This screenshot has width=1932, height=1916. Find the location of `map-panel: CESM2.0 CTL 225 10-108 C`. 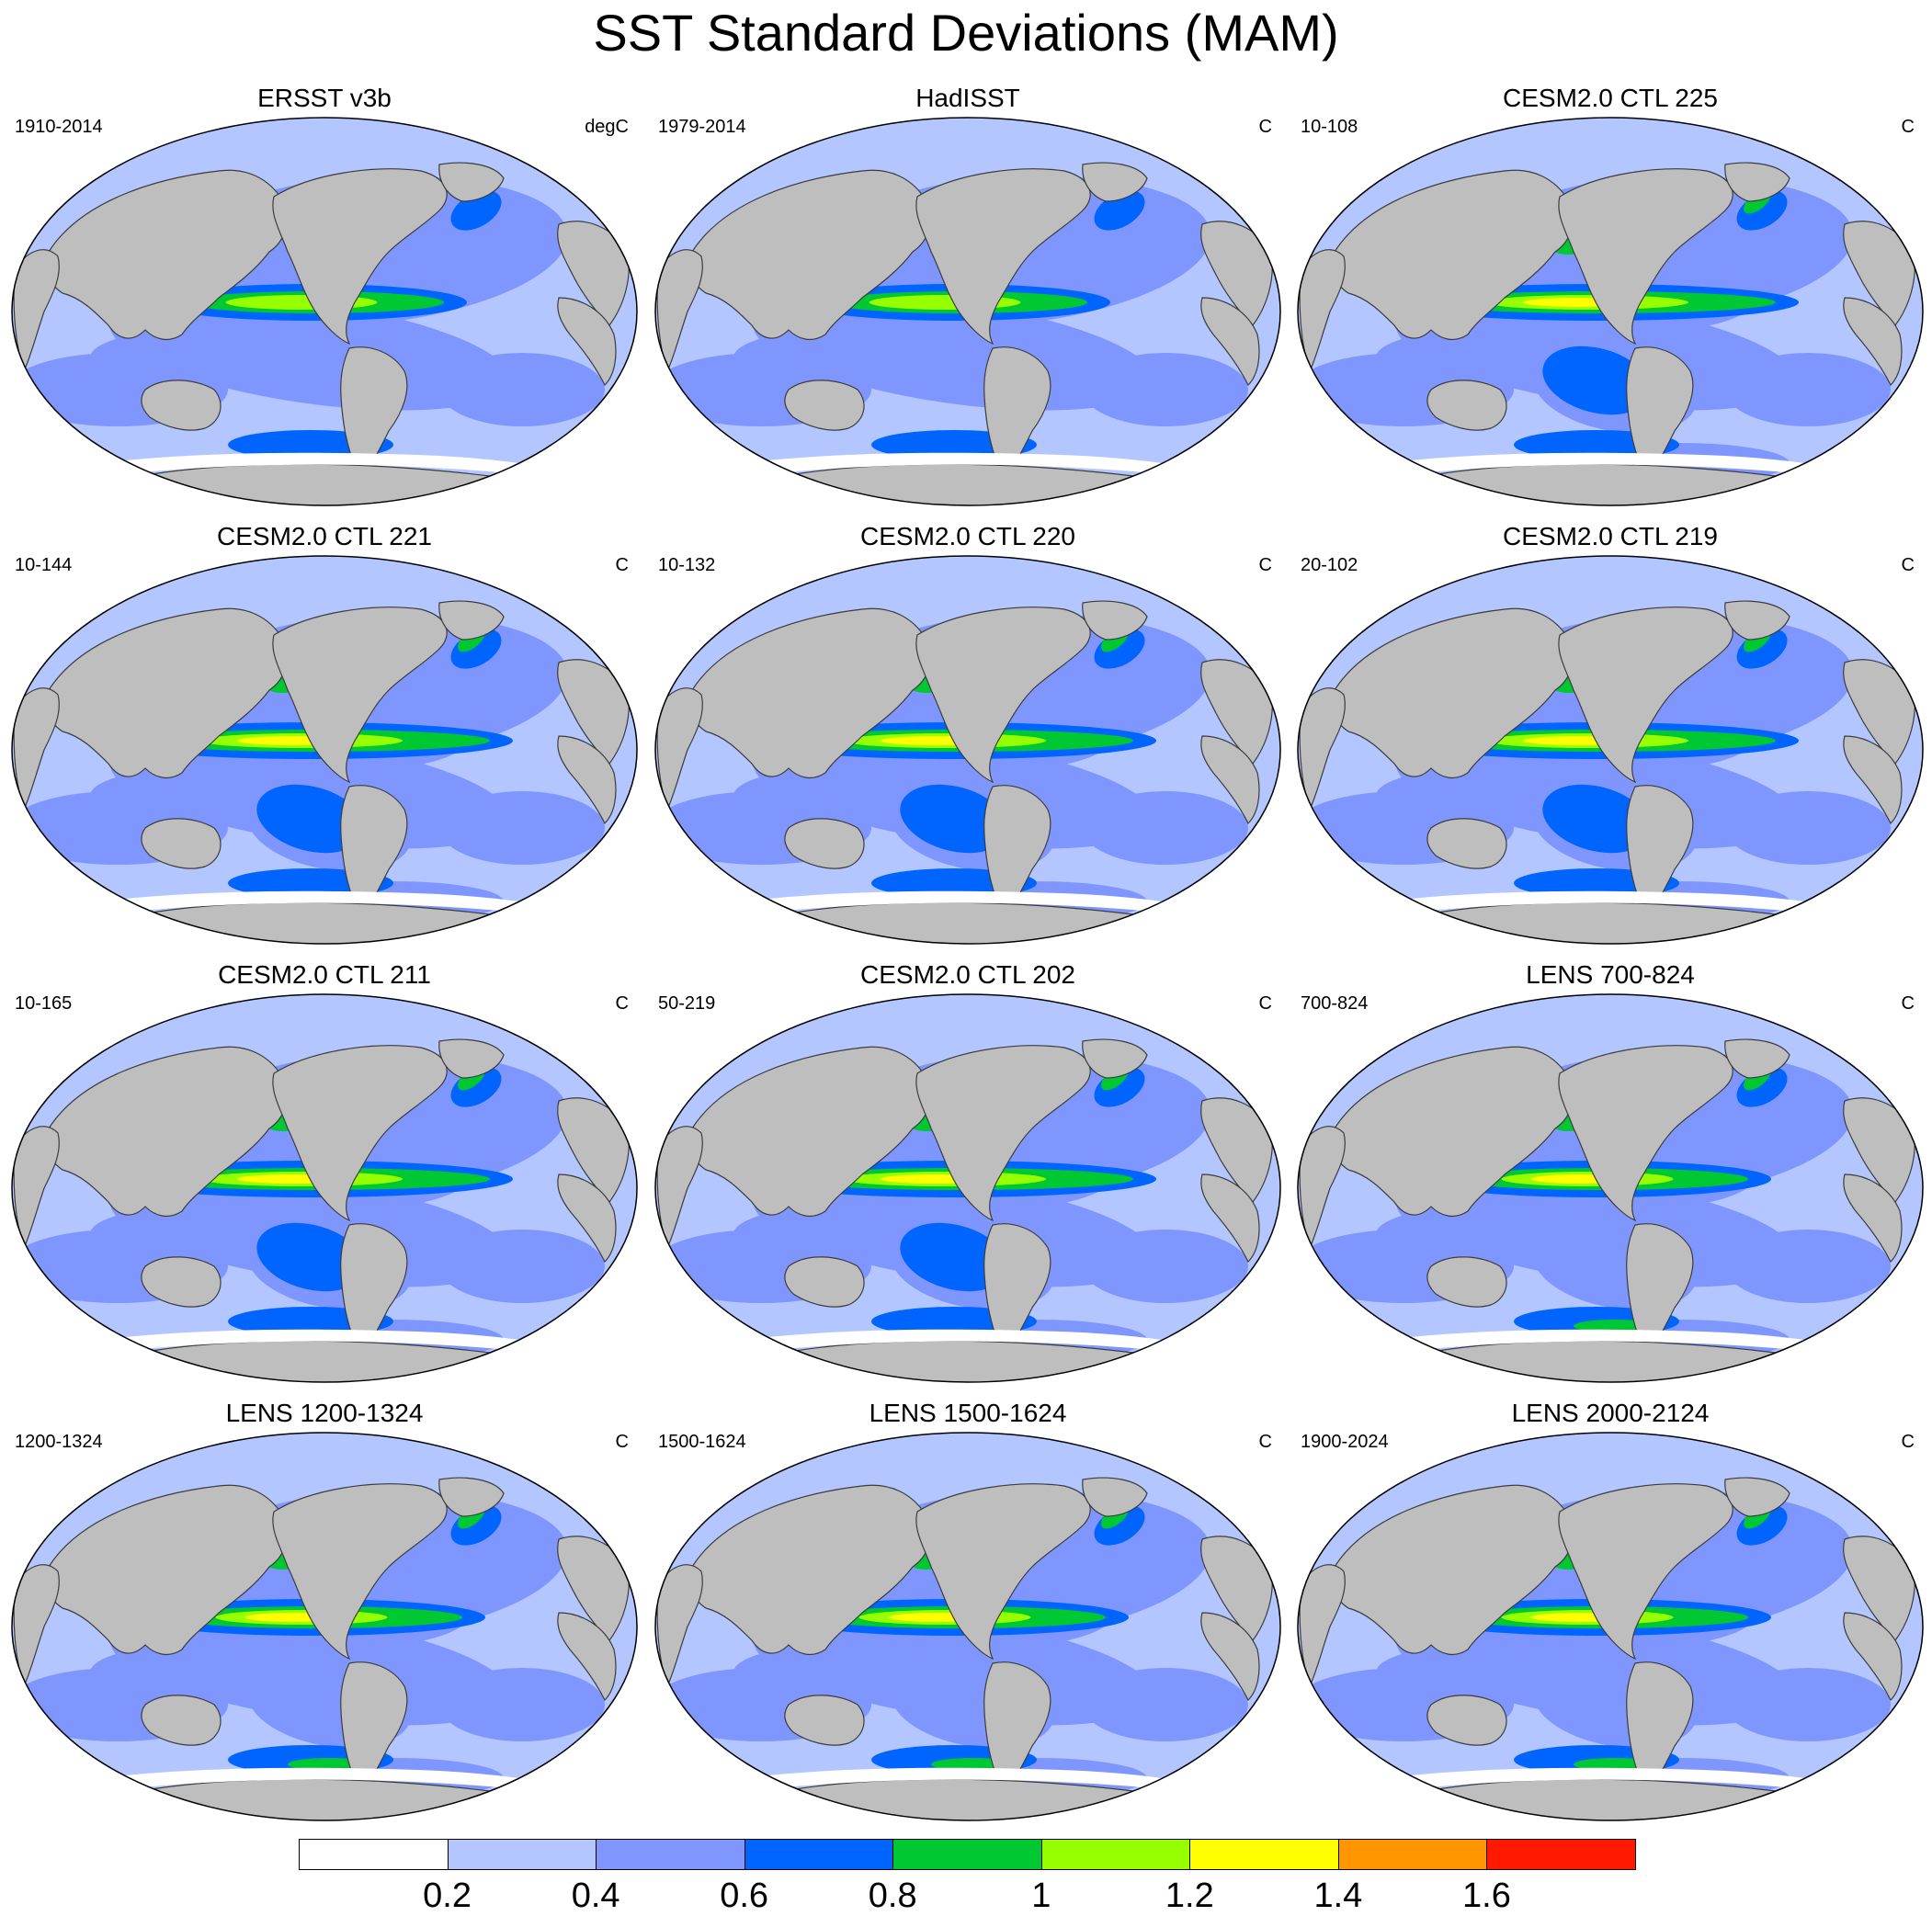

map-panel: CESM2.0 CTL 225 10-108 C is located at coordinates (1610, 299).